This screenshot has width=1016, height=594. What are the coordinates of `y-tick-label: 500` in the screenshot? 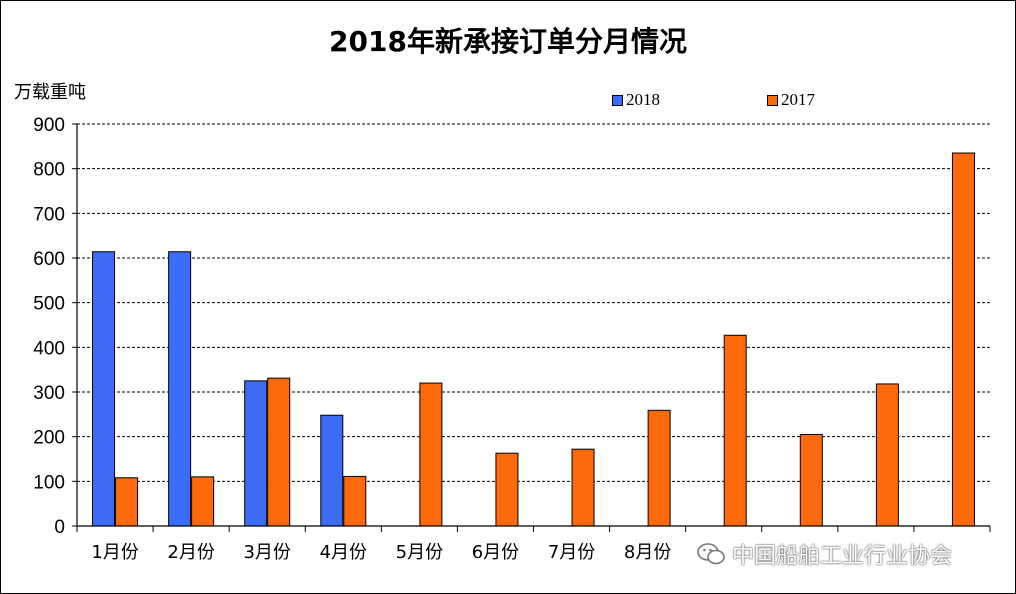 It's located at (49, 304).